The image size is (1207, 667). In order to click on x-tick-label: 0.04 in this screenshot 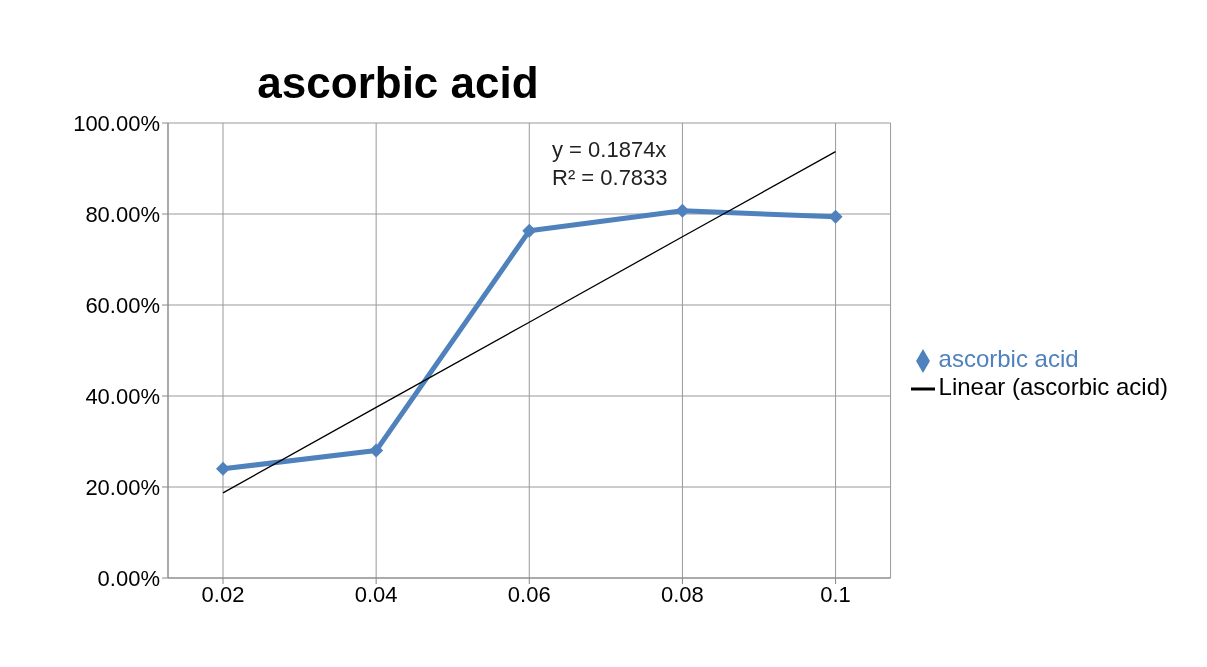, I will do `click(376, 594)`.